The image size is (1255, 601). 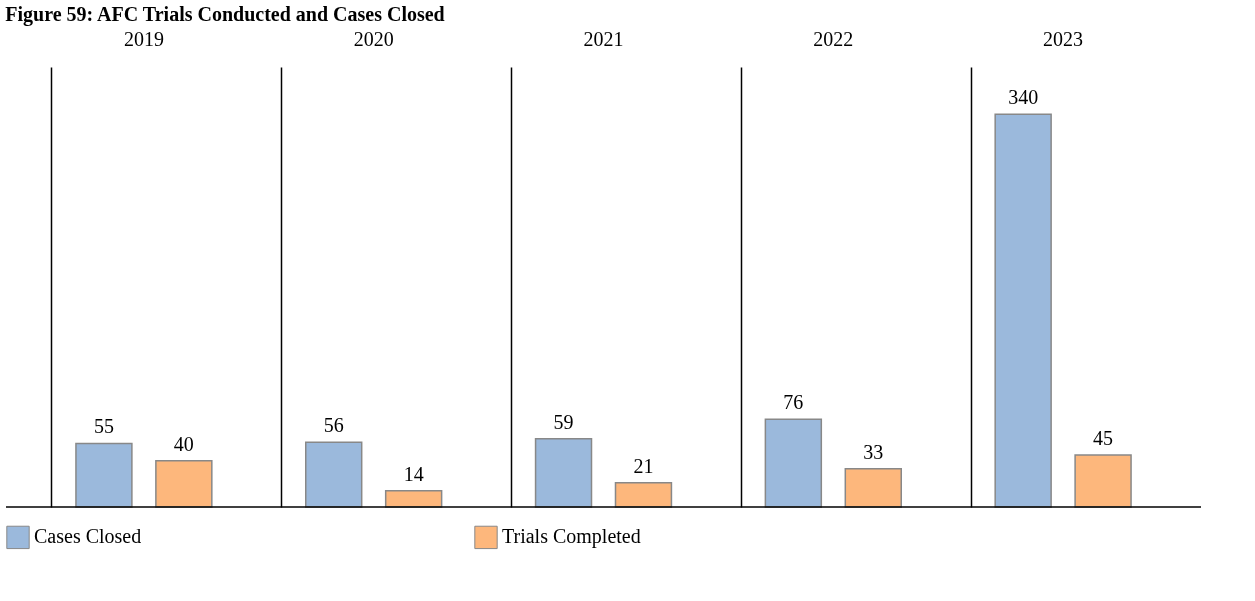 I want to click on chart-title: Figure 59: AFC Trials Conducted and Cases Closed, so click(x=225, y=14).